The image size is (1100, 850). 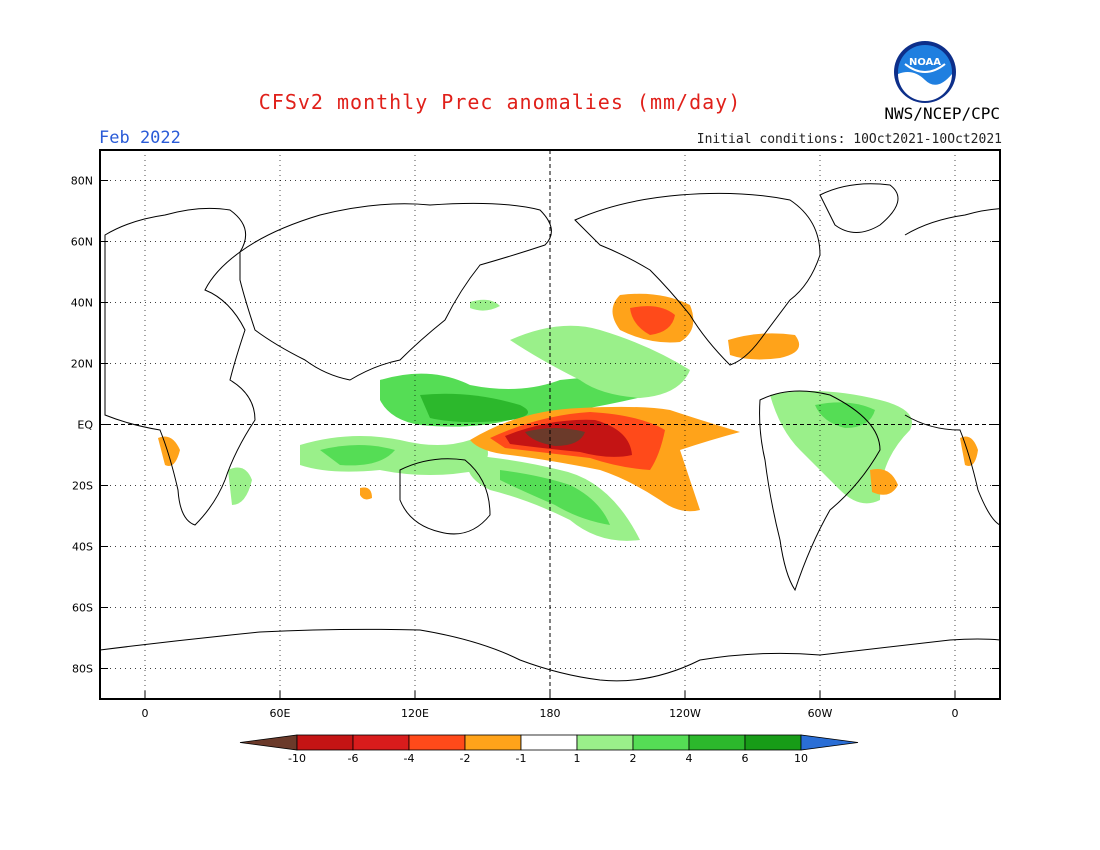 What do you see at coordinates (577, 758) in the screenshot?
I see `colorbar-tick-label: 1` at bounding box center [577, 758].